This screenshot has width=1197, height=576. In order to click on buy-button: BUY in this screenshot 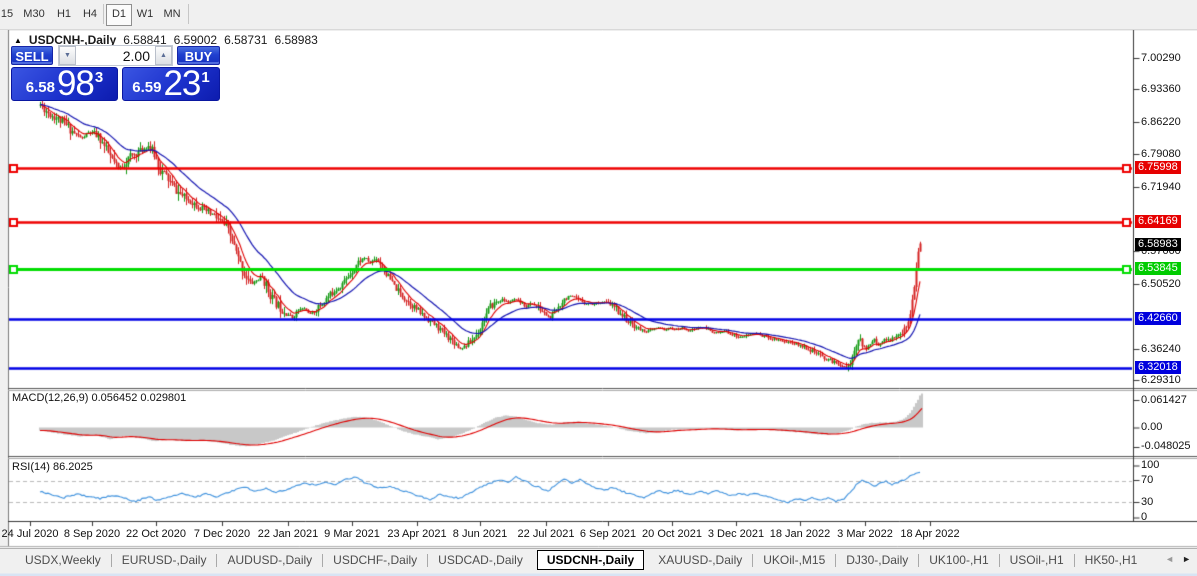, I will do `click(198, 55)`.